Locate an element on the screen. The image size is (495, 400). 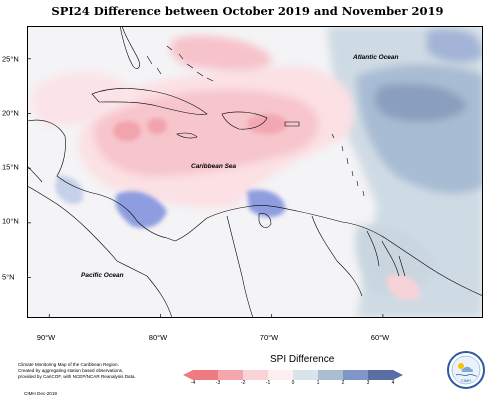
colorbar-tick-label: 2 is located at coordinates (343, 383).